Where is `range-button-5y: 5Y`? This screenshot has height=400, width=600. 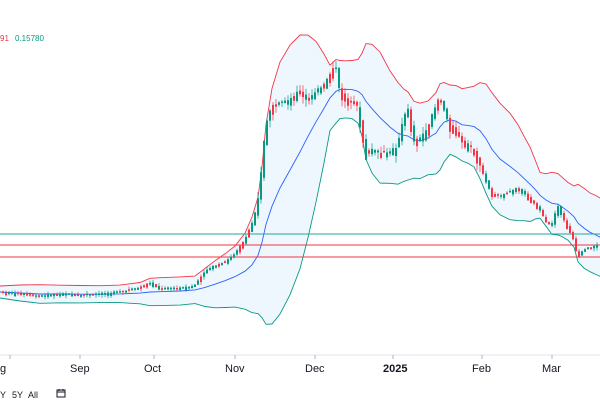
range-button-5y: 5Y is located at coordinates (18, 395).